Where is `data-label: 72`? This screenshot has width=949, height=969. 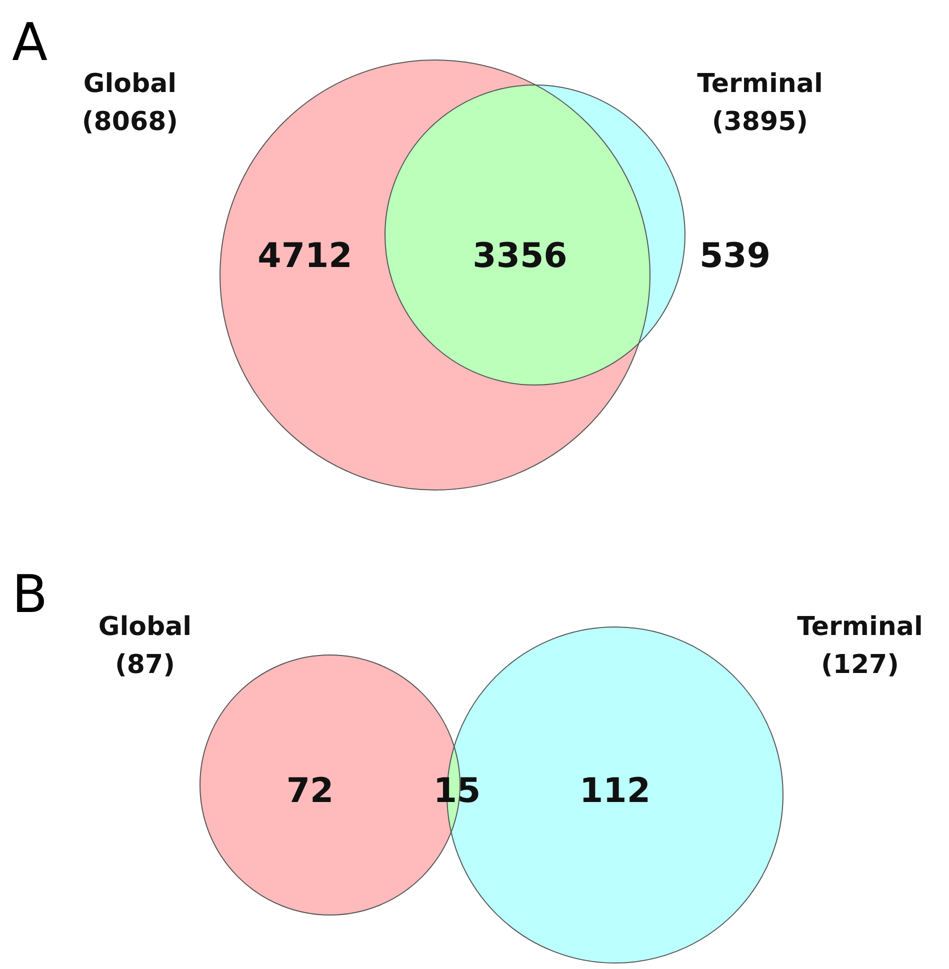 data-label: 72 is located at coordinates (310, 790).